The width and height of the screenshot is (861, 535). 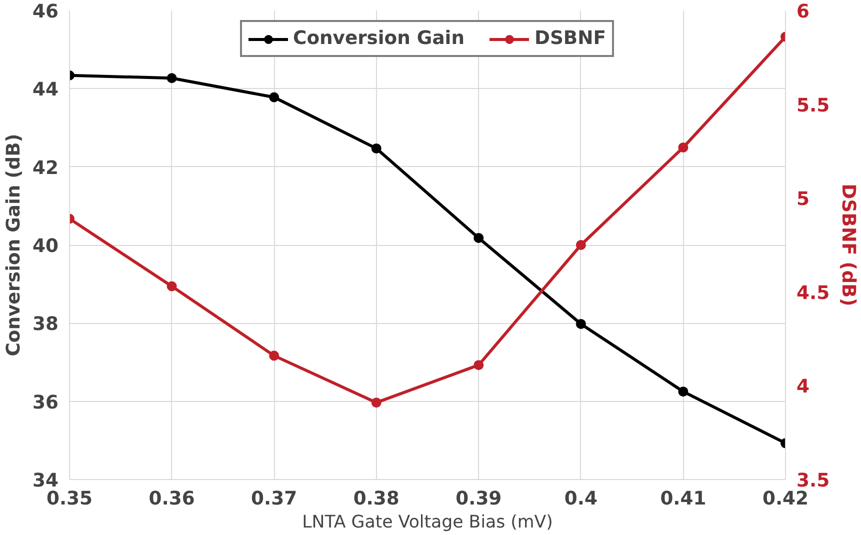 What do you see at coordinates (378, 38) in the screenshot?
I see `legend-label: Conversion Gain` at bounding box center [378, 38].